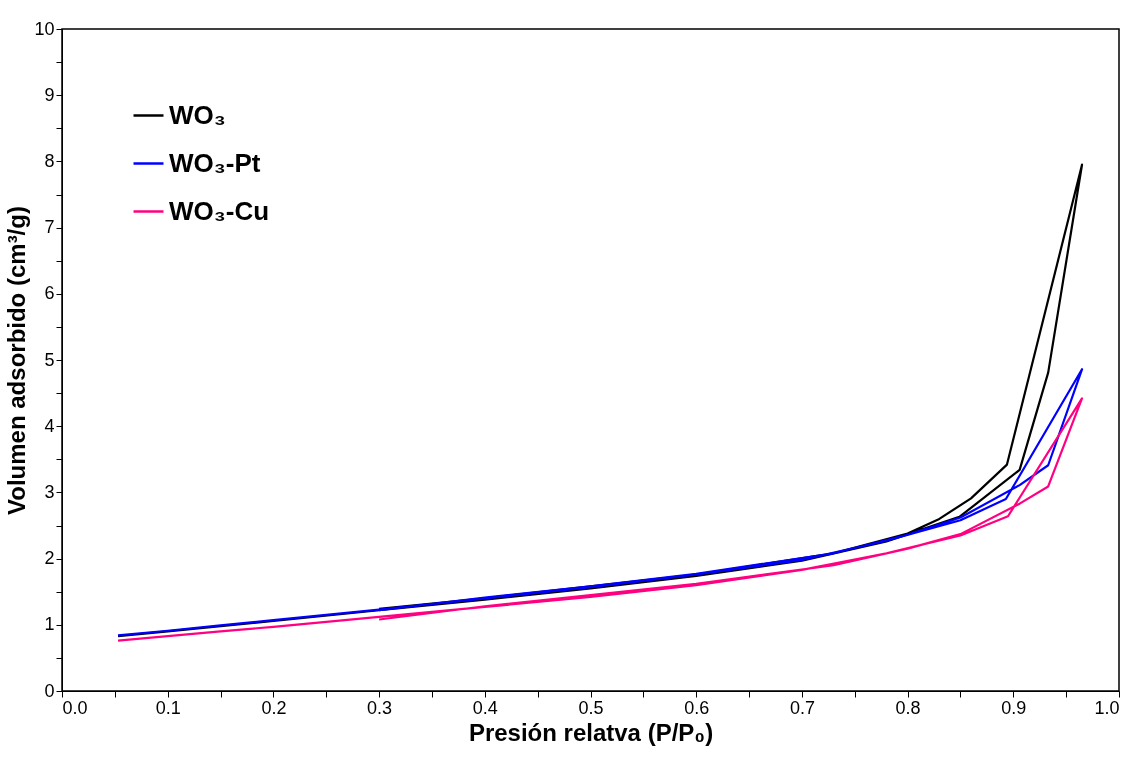 Image resolution: width=1147 pixels, height=757 pixels. Describe the element at coordinates (49, 359) in the screenshot. I see `y-tick-label: 5` at that location.